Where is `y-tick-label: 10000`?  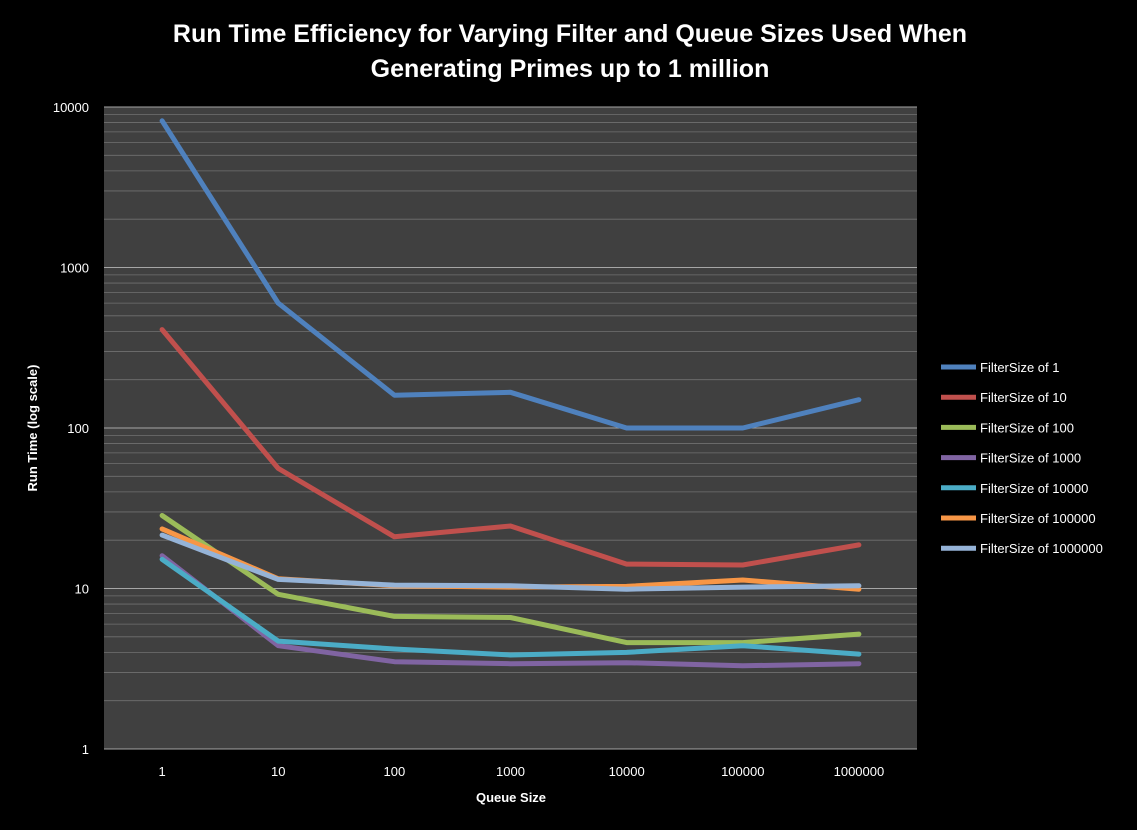
y-tick-label: 10000 is located at coordinates (71, 107).